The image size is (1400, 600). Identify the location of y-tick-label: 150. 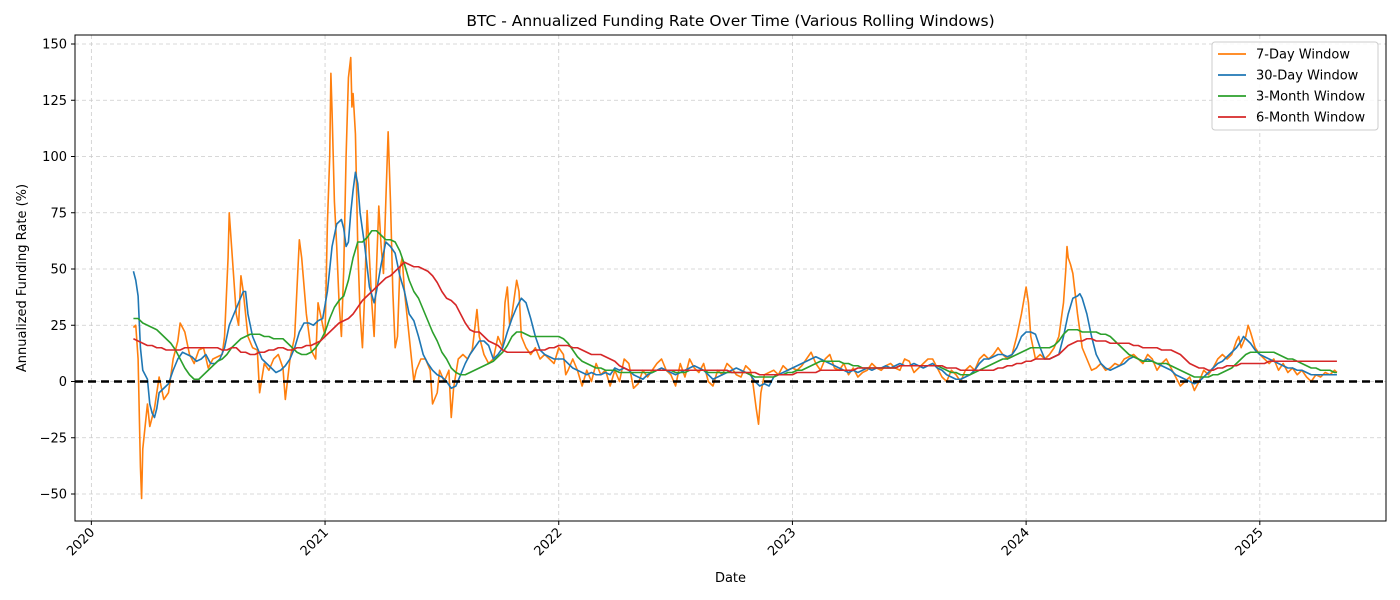
(54, 45).